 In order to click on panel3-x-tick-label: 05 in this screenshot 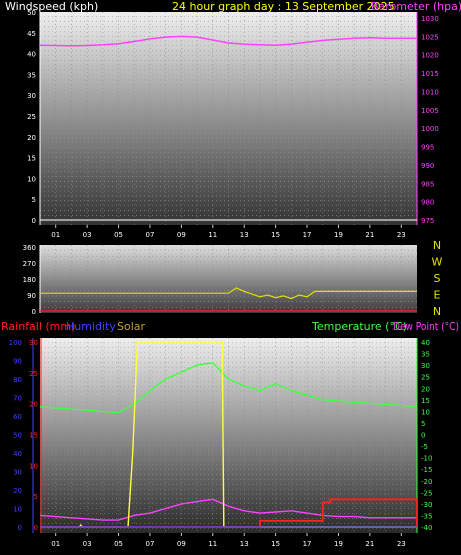, I will do `click(118, 544)`.